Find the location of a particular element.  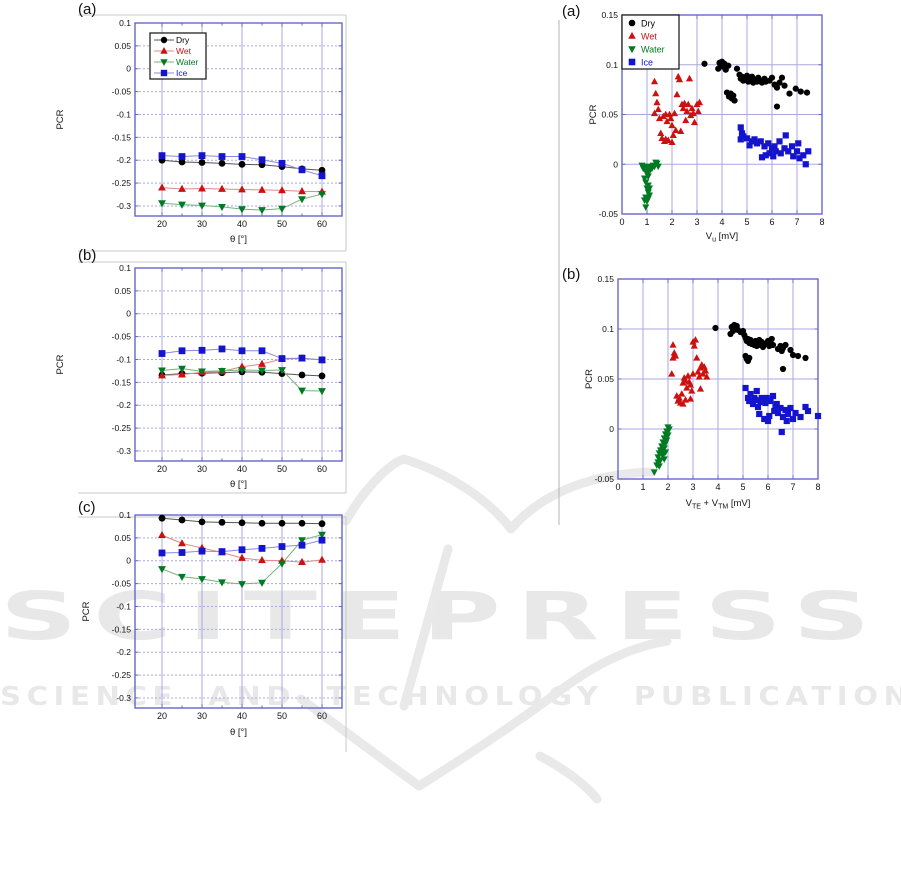

panel-label: (c) is located at coordinates (87, 507).